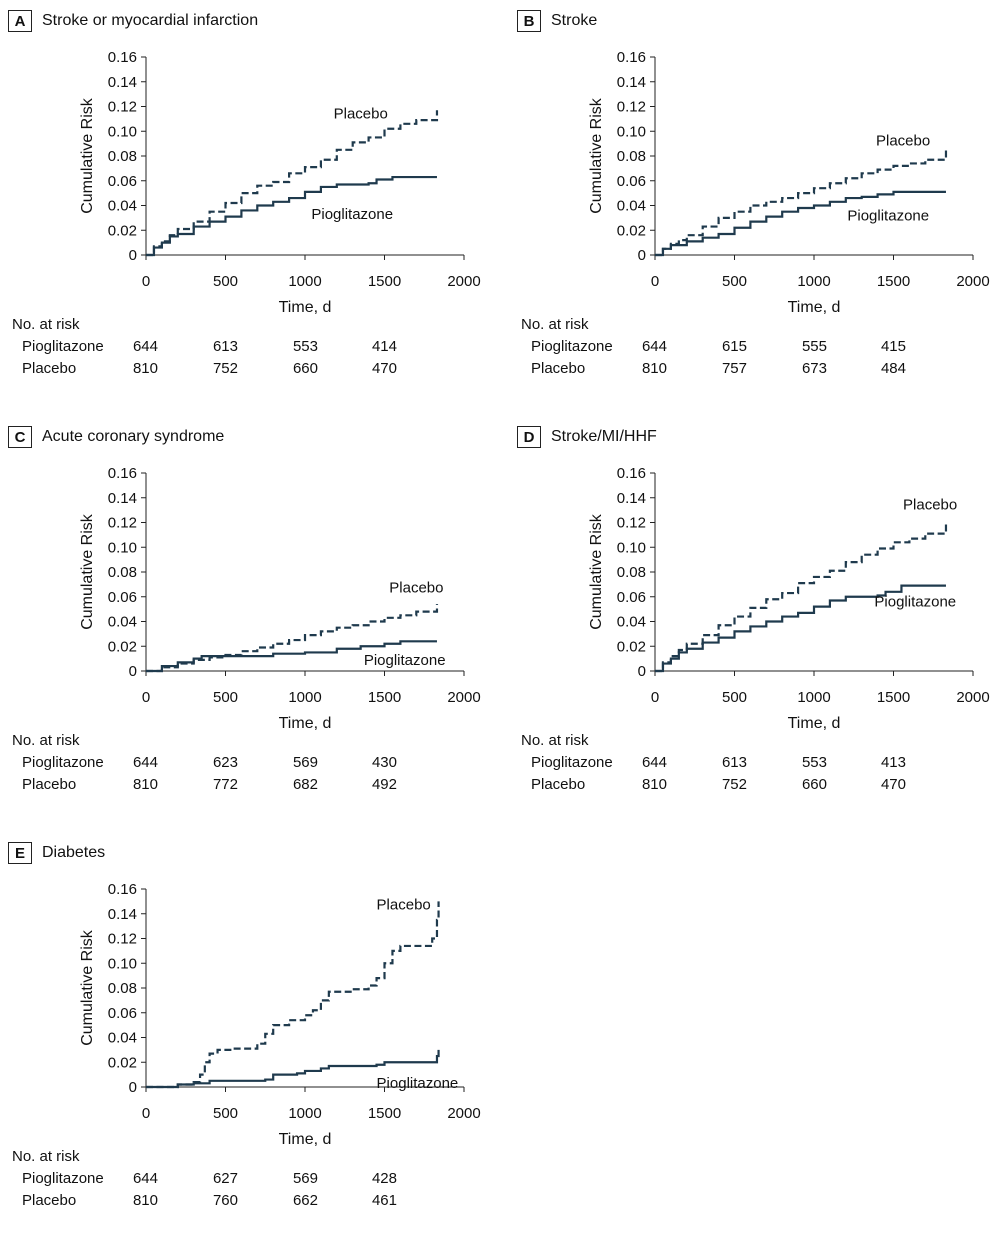 This screenshot has width=1000, height=1242. Describe the element at coordinates (305, 346) in the screenshot. I see `at-risk-value: 553` at that location.